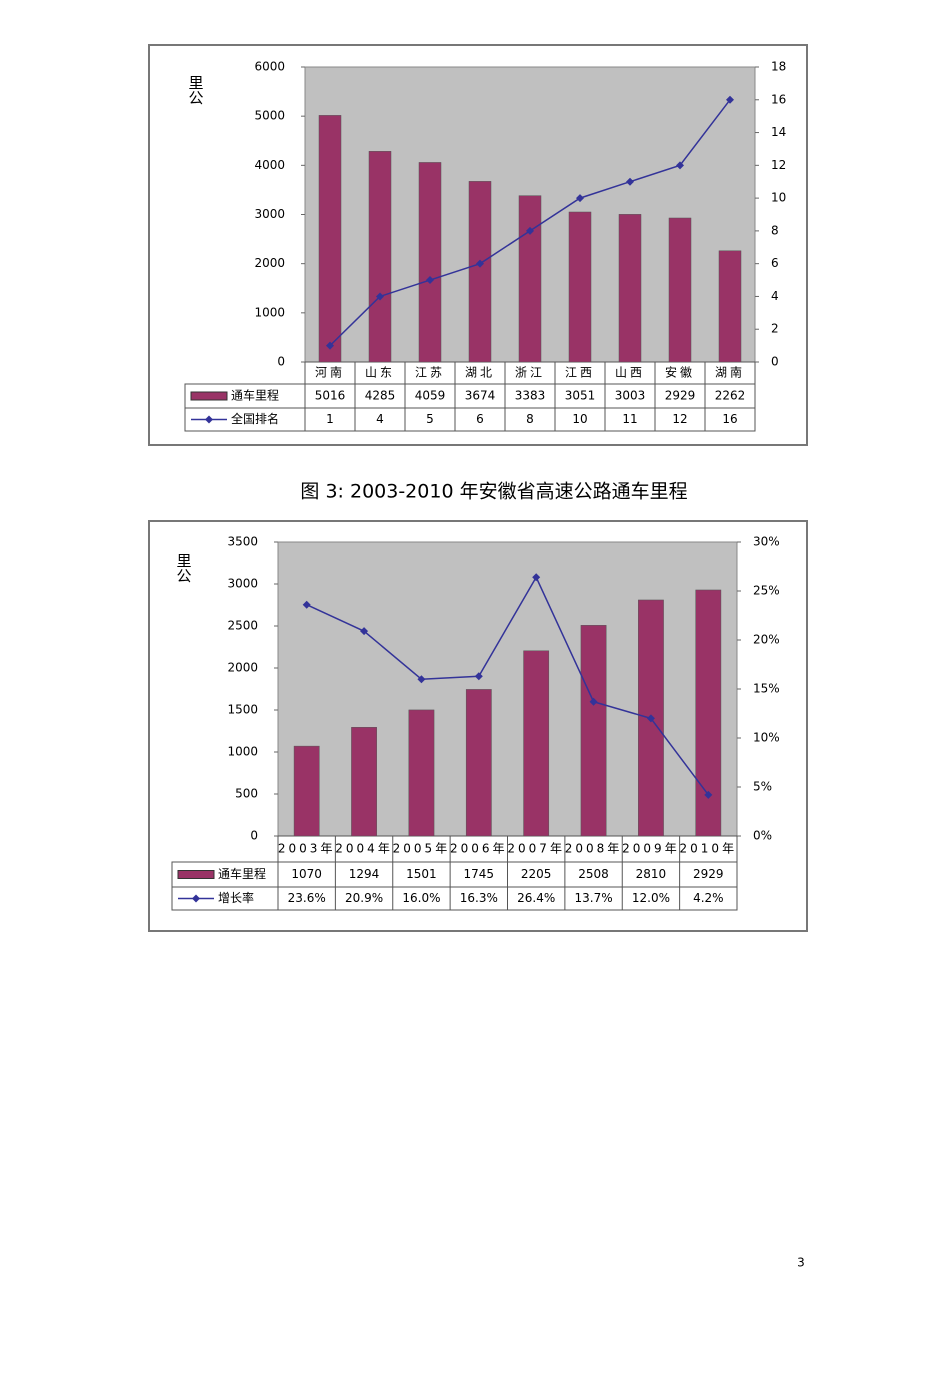 This screenshot has height=1374, width=950. What do you see at coordinates (630, 373) in the screenshot?
I see `x-tick-label: 山西` at bounding box center [630, 373].